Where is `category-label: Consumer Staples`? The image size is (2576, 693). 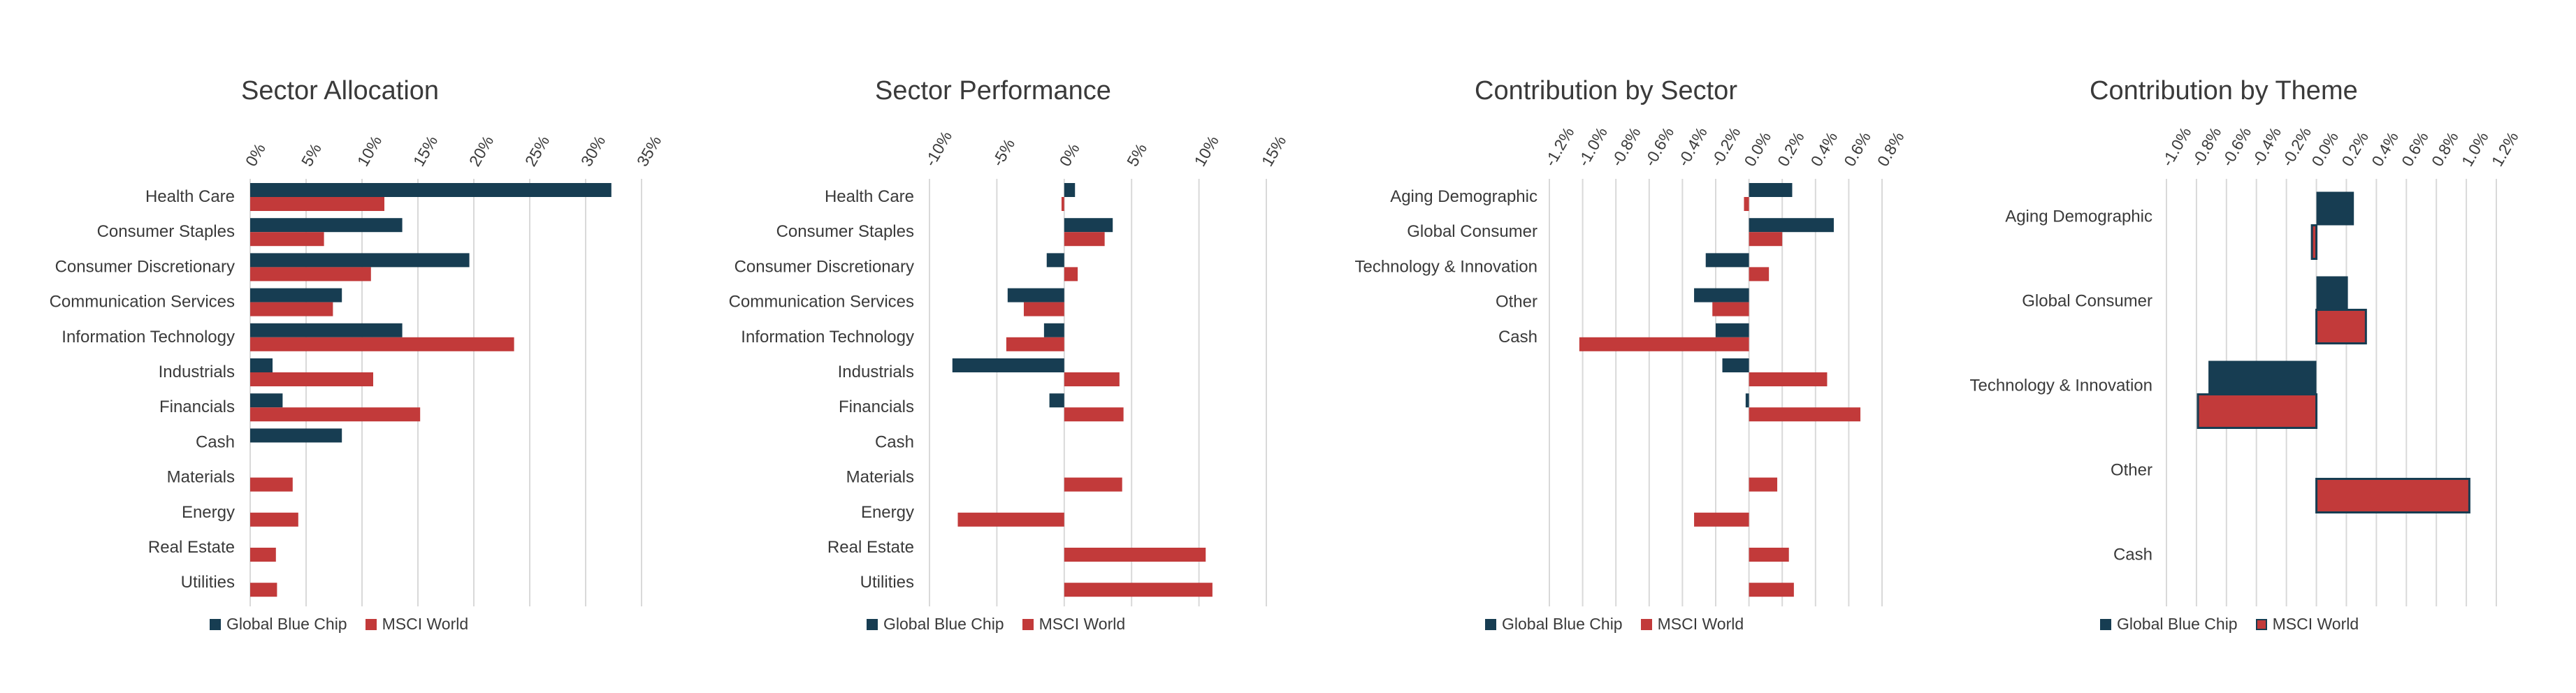
category-label: Consumer Staples is located at coordinates (845, 232).